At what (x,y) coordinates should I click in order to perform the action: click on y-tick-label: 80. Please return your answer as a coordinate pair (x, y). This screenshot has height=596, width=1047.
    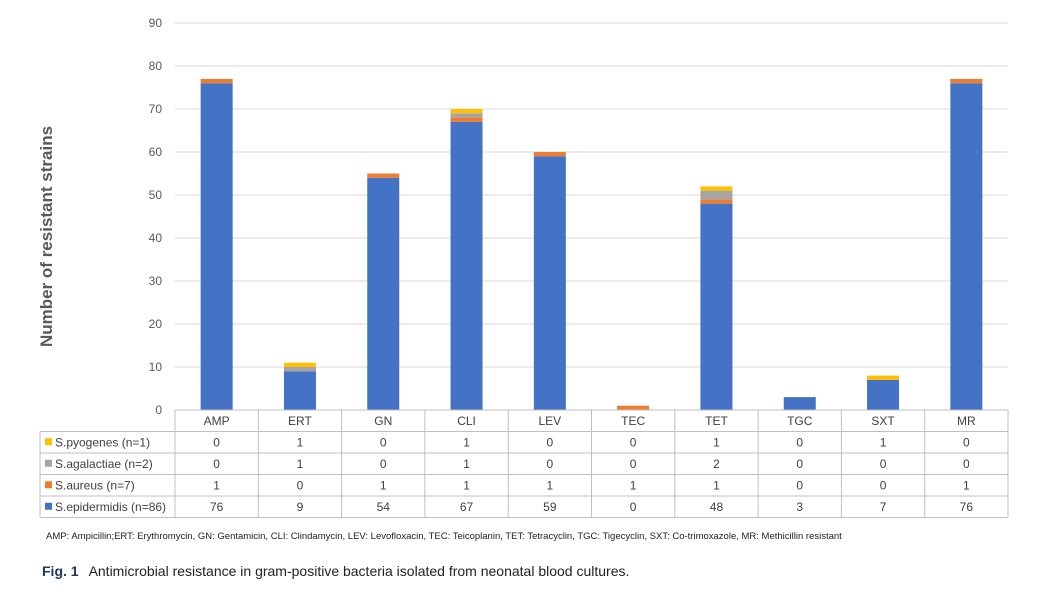
    Looking at the image, I should click on (156, 66).